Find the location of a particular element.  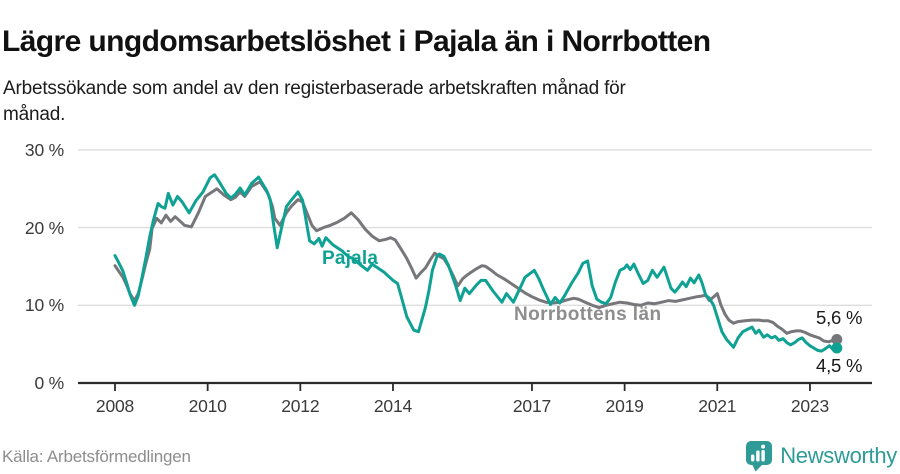

end-value-norrbotten: 5,6 % is located at coordinates (839, 317).